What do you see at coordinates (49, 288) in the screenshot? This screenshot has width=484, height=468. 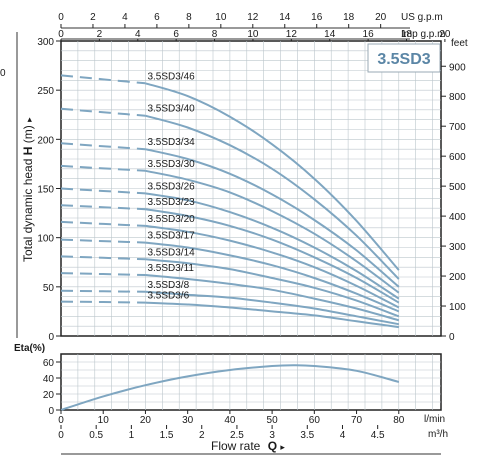 I see `head-y-tick-label: 50` at bounding box center [49, 288].